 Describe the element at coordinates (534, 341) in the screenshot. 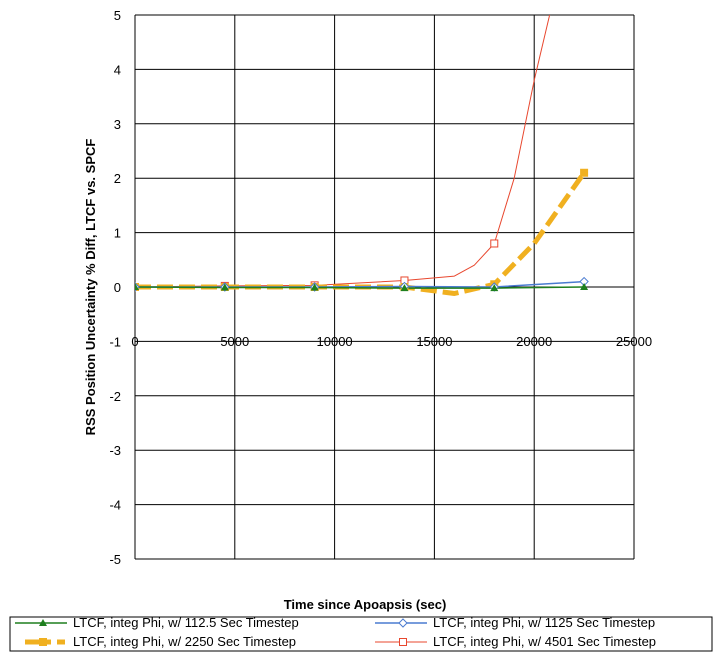

I see `x-tick-label: 20000` at that location.